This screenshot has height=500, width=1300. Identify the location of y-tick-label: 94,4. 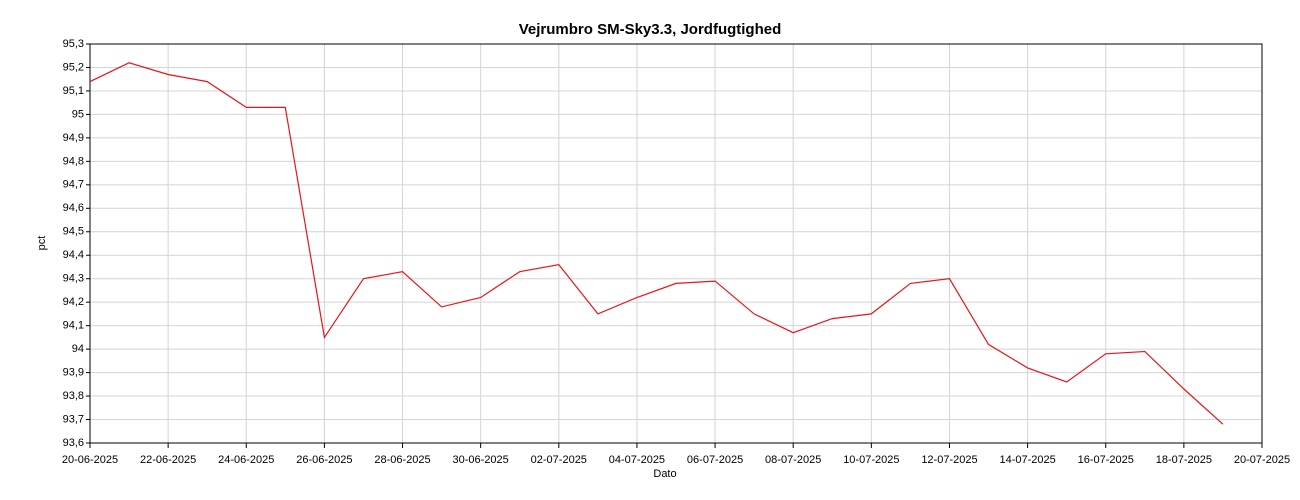
(73, 255).